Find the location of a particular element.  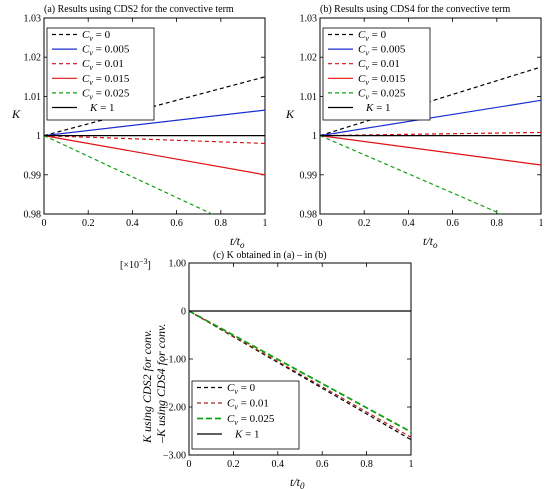

panel-b-legend-label: Cv = 0.025 is located at coordinates (382, 94).